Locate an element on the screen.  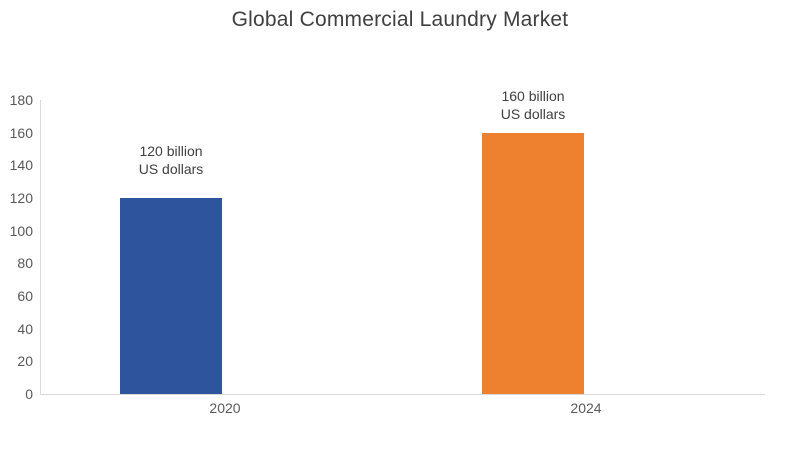
y-tick-label: 40 is located at coordinates (25, 328).